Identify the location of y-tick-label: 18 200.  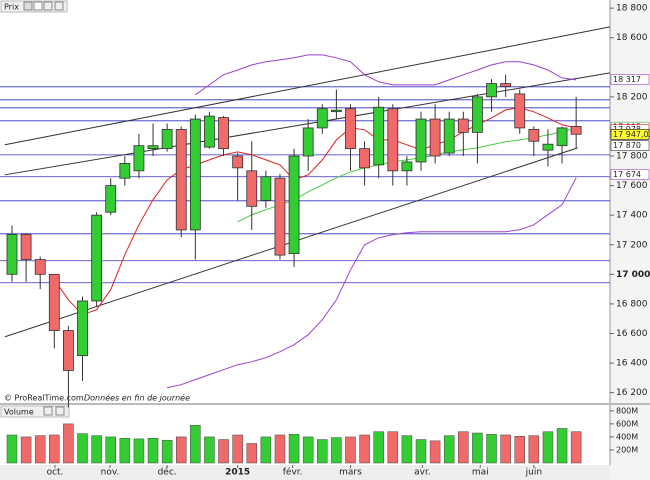
(632, 97).